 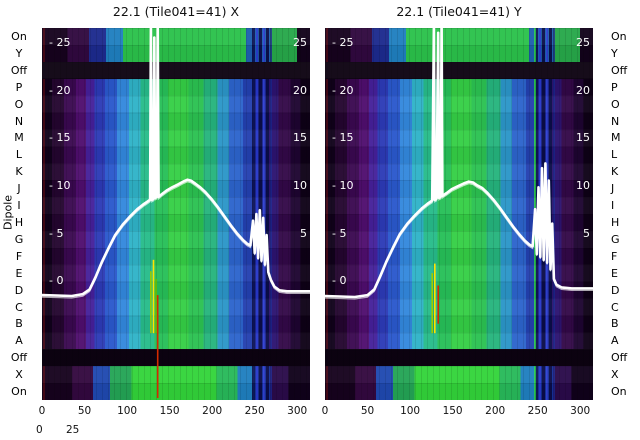 What do you see at coordinates (625, 214) in the screenshot?
I see `dipole-labels-right: On Y Off P O N M L K J I H G F E D C B A Off X On` at bounding box center [625, 214].